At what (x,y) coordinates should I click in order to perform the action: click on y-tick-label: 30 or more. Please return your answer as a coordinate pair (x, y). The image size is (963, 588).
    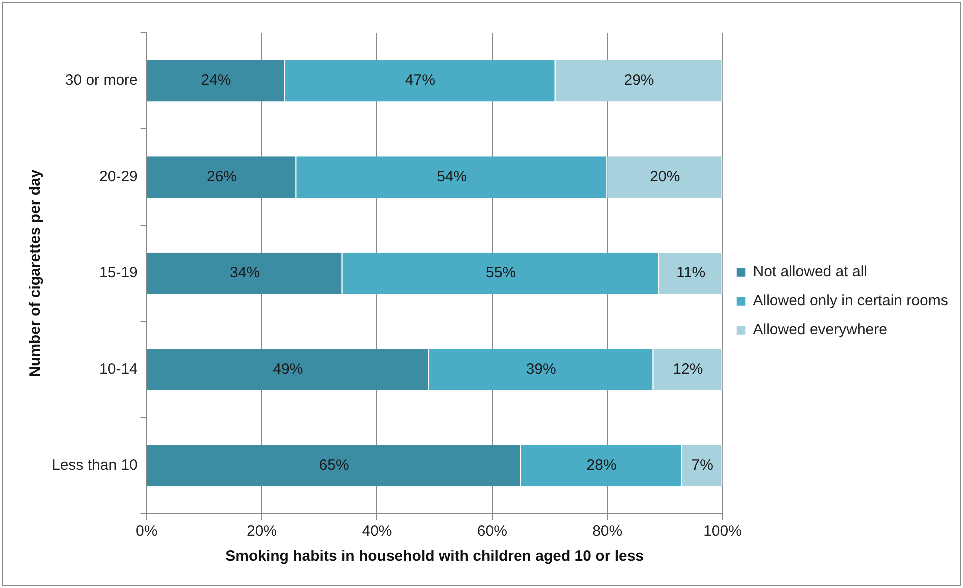
    Looking at the image, I should click on (101, 81).